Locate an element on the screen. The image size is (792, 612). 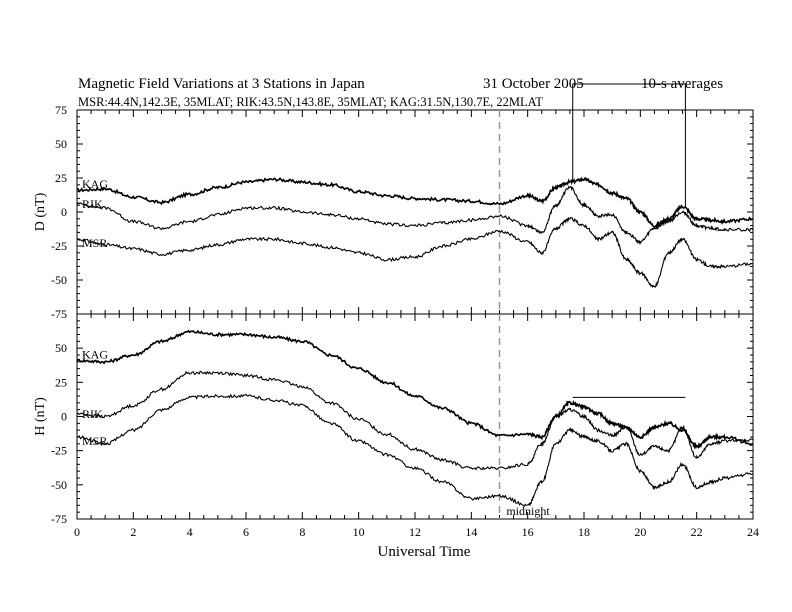
x-tick-label: 10 is located at coordinates (359, 532).